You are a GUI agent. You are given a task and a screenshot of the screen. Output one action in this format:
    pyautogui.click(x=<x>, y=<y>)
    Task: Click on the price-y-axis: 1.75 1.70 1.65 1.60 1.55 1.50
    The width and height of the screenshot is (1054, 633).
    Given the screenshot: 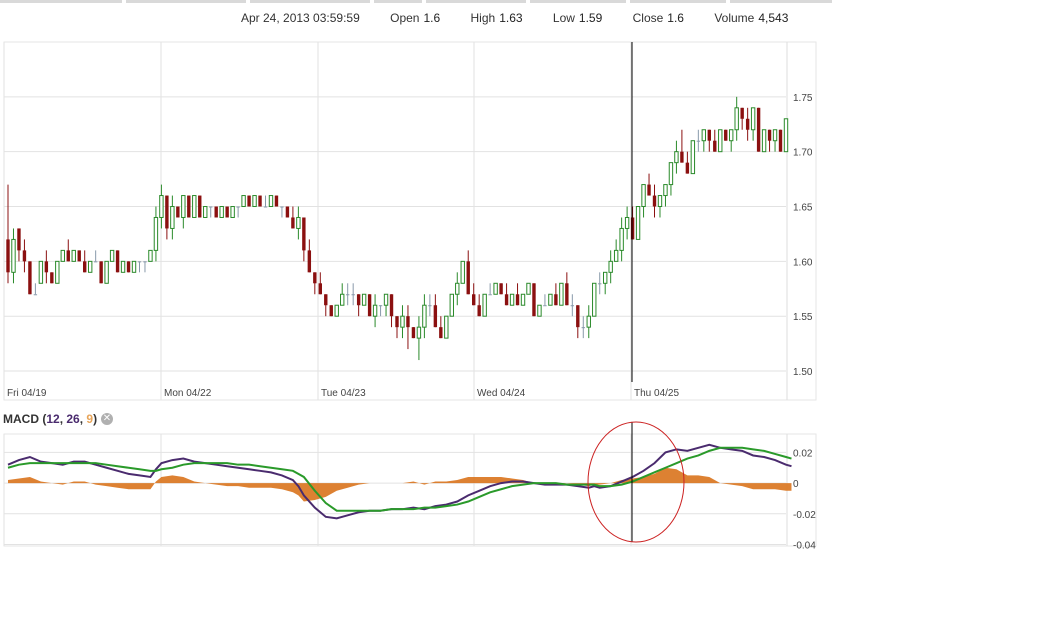 What is the action you would take?
    pyautogui.click(x=803, y=235)
    